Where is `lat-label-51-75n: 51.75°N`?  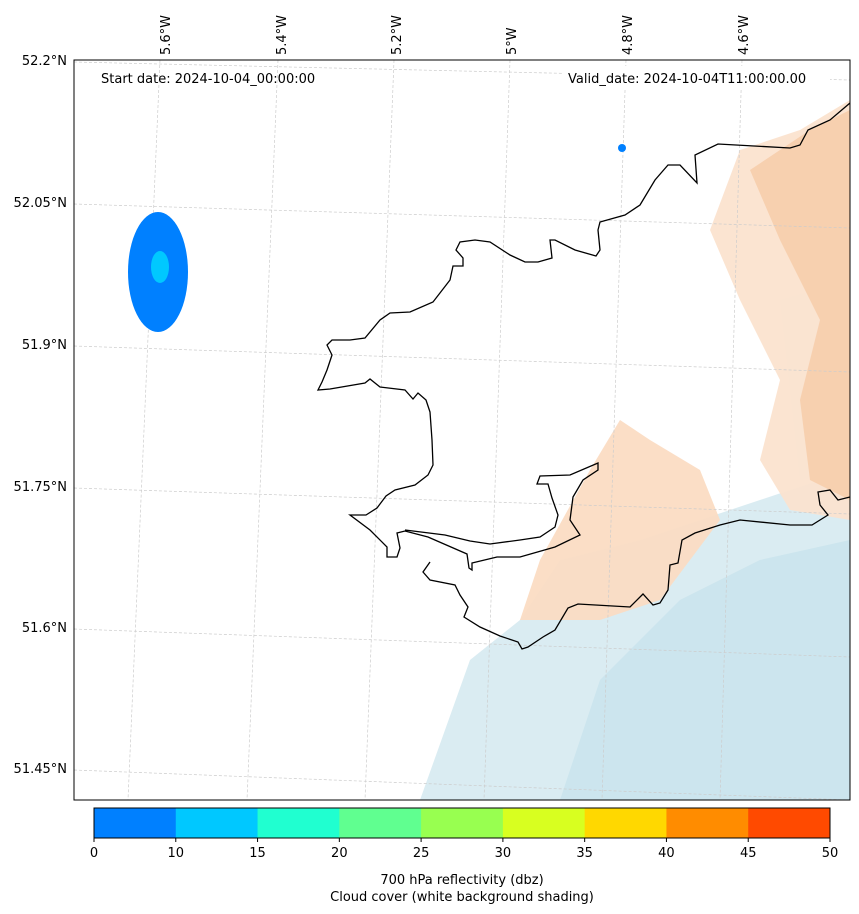
lat-label-51-75n: 51.75°N is located at coordinates (40, 487).